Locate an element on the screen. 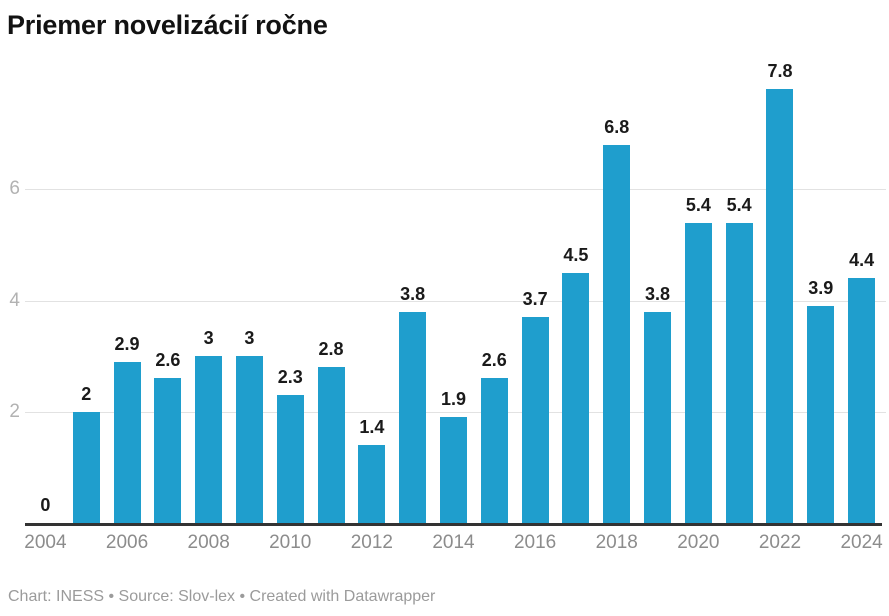  x-axis-tick-label: 2010 is located at coordinates (290, 542).